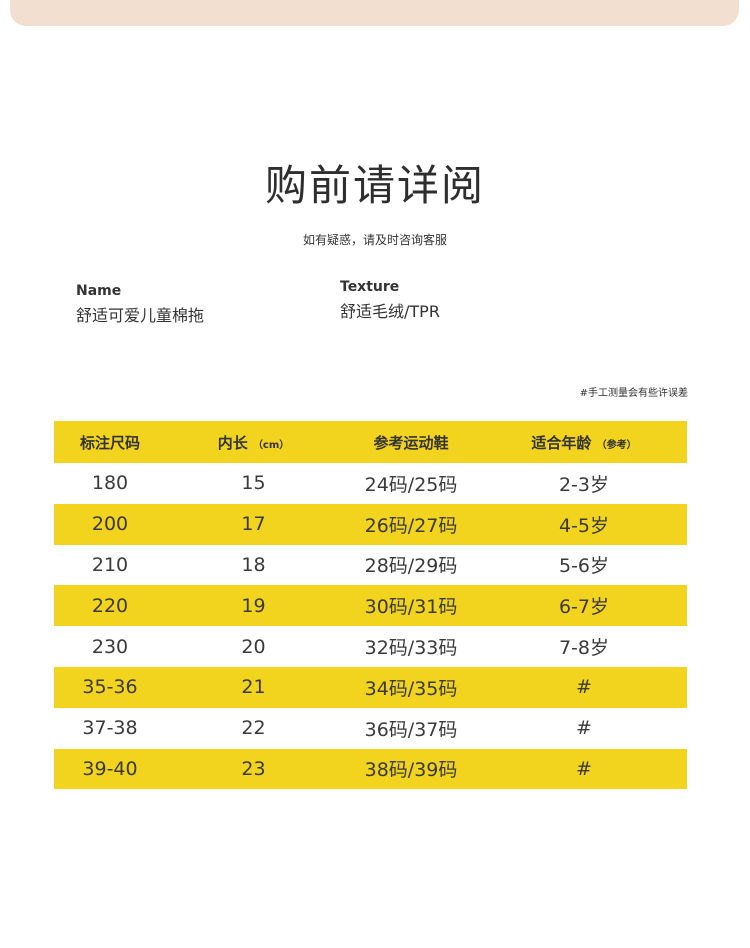 The width and height of the screenshot is (750, 948). Describe the element at coordinates (584, 525) in the screenshot. I see `table-cell: 4-5岁` at that location.